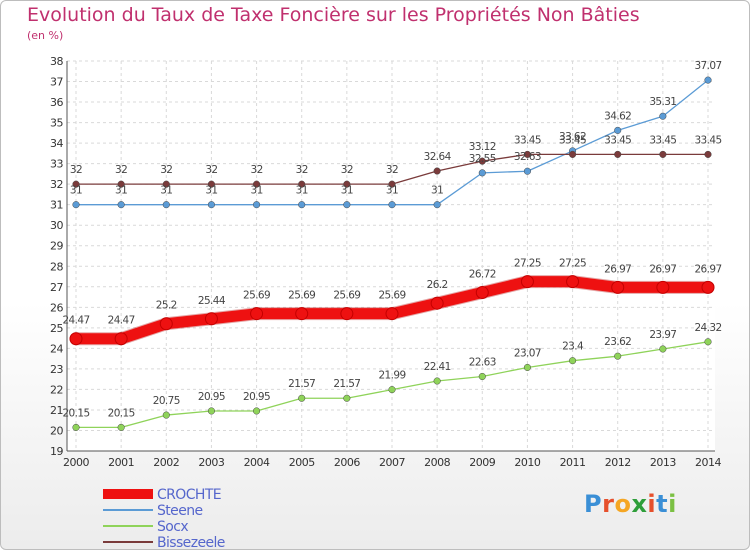 The width and height of the screenshot is (750, 550). What do you see at coordinates (56, 389) in the screenshot?
I see `y-tick-label: 22` at bounding box center [56, 389].